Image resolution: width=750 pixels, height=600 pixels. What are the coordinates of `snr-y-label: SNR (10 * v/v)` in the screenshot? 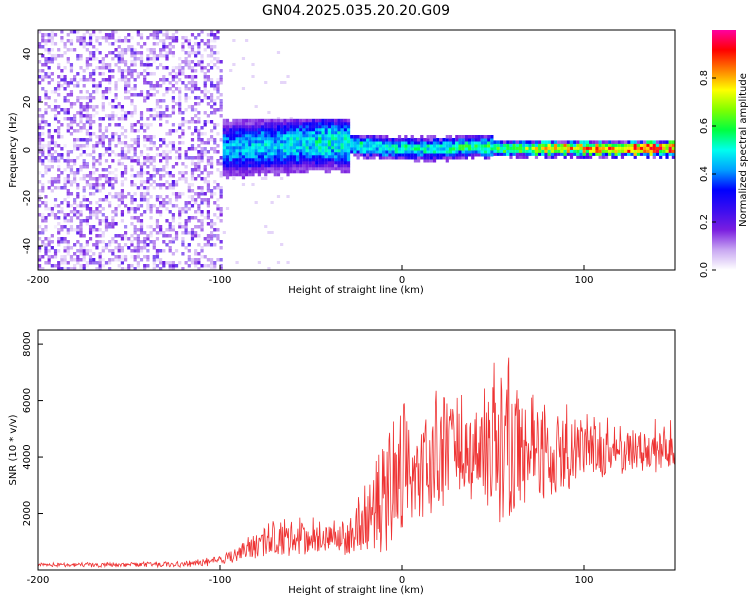 It's located at (13, 449).